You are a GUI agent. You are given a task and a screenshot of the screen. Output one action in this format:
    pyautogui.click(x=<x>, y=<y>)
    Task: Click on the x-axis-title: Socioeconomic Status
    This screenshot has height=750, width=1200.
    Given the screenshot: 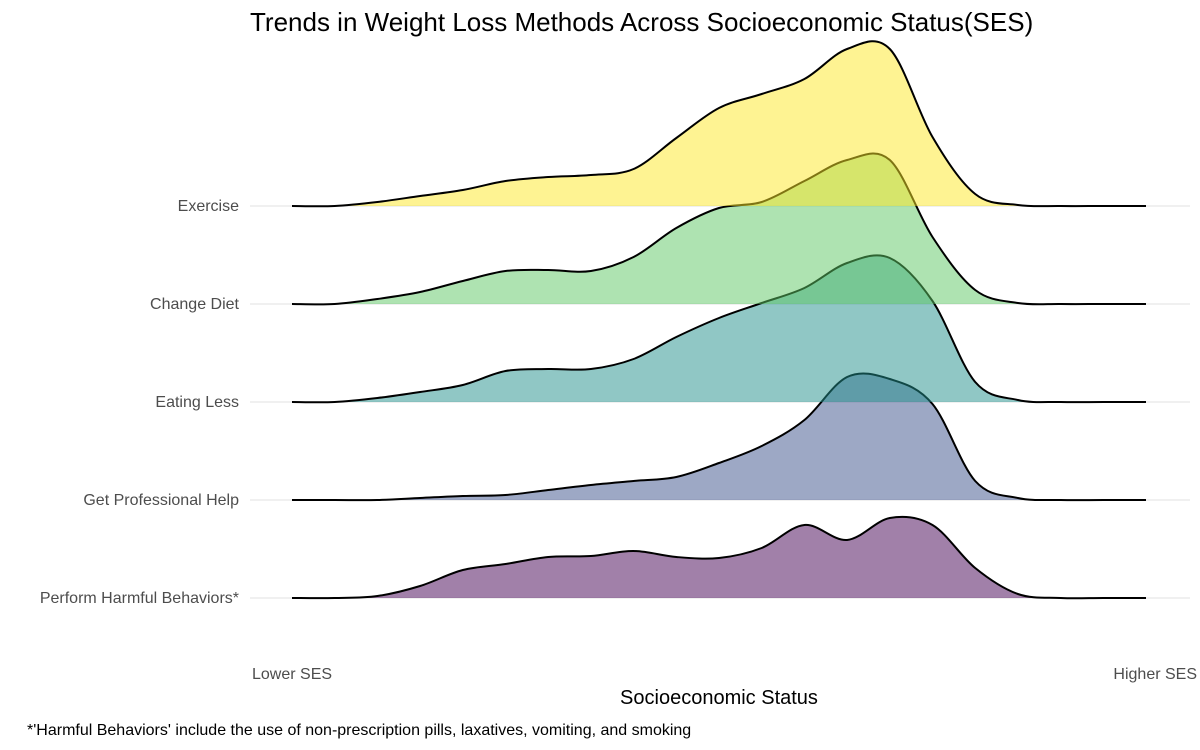 What is the action you would take?
    pyautogui.click(x=719, y=698)
    